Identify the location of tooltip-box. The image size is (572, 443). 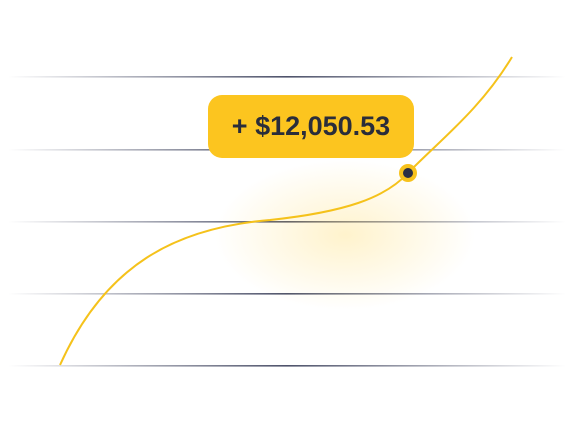
(311, 126).